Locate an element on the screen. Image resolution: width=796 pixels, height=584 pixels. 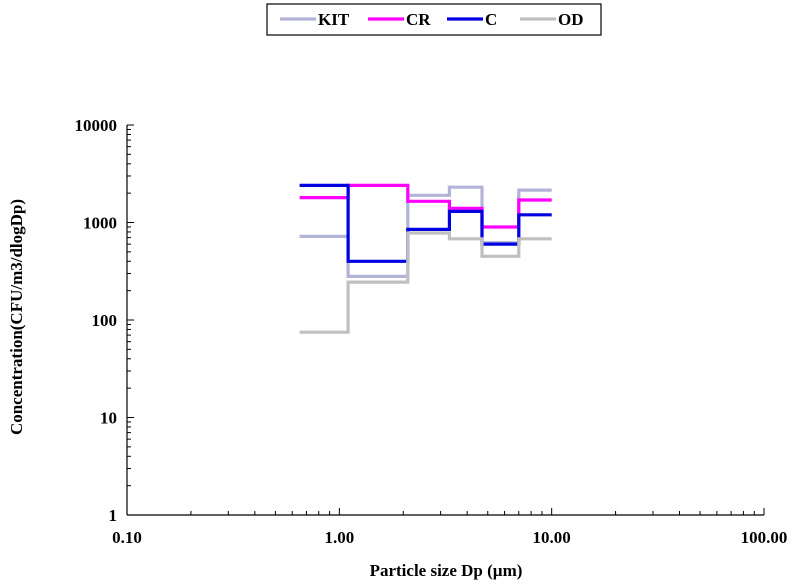
series-line-cr is located at coordinates (425, 206).